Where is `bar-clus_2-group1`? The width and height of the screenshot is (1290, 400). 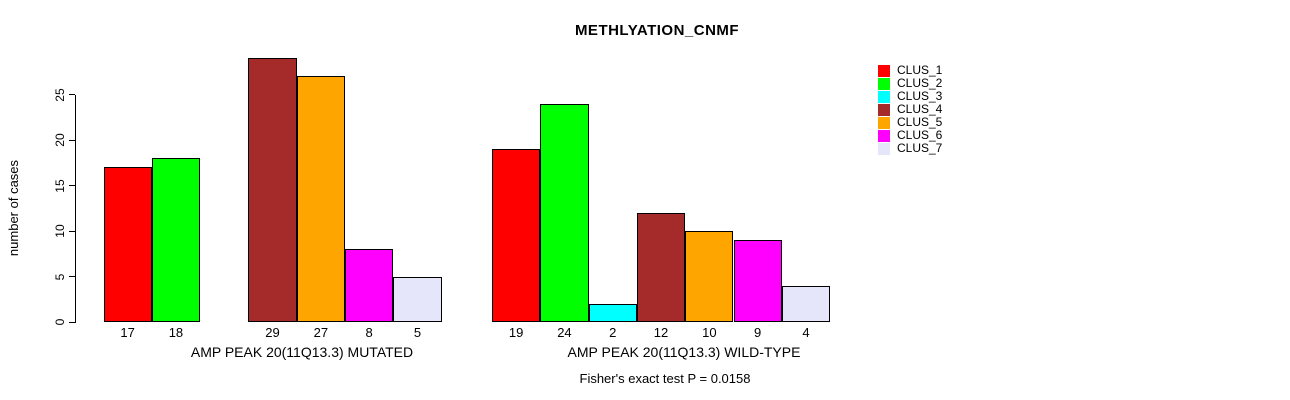 bar-clus_2-group1 is located at coordinates (176, 240).